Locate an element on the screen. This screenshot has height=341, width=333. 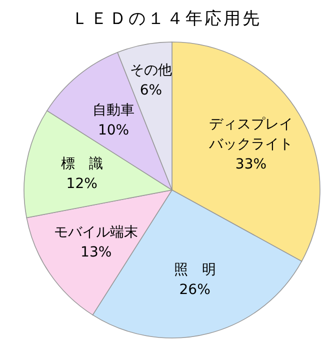
slice-label: 標 識 is located at coordinates (81, 164).